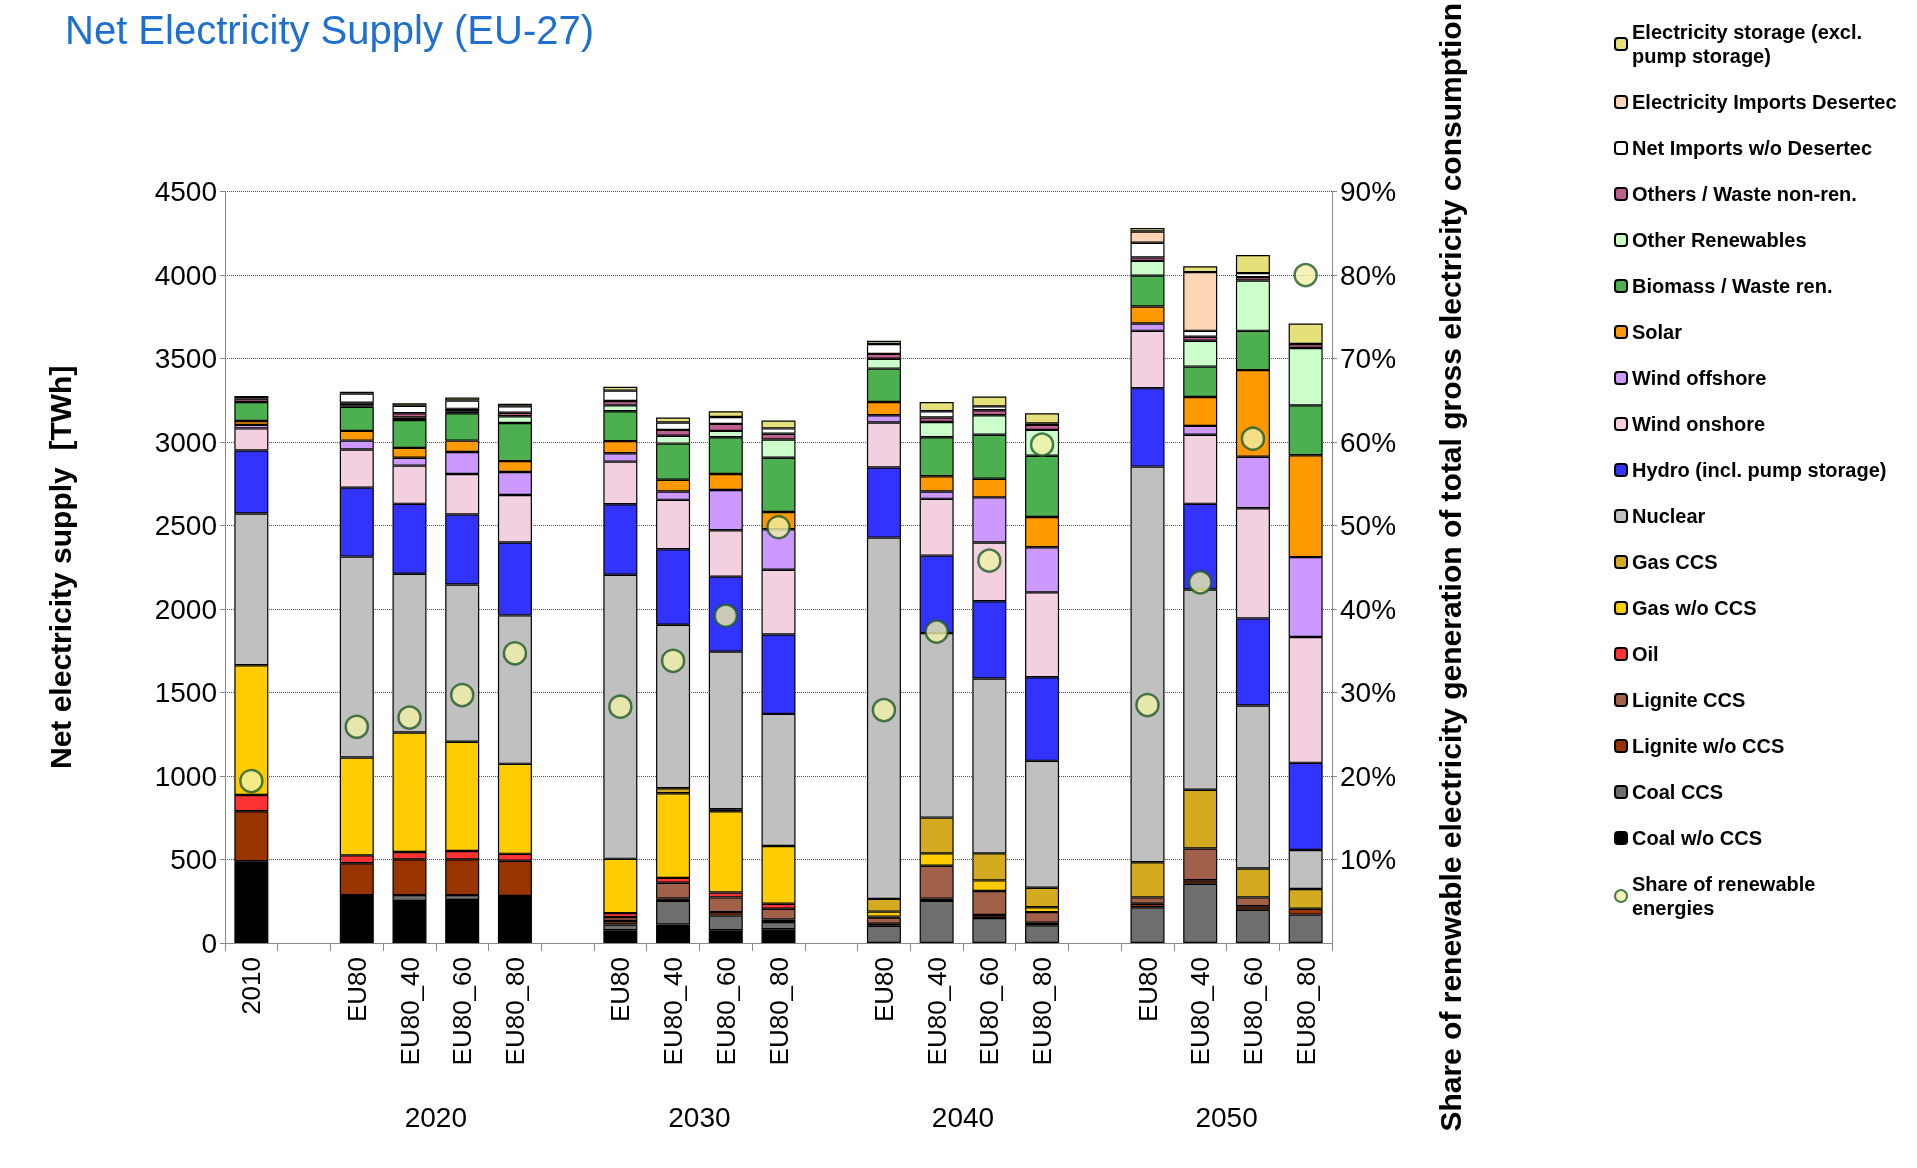 This screenshot has height=1168, width=1917. What do you see at coordinates (193, 860) in the screenshot?
I see `y-tick-label: 500` at bounding box center [193, 860].